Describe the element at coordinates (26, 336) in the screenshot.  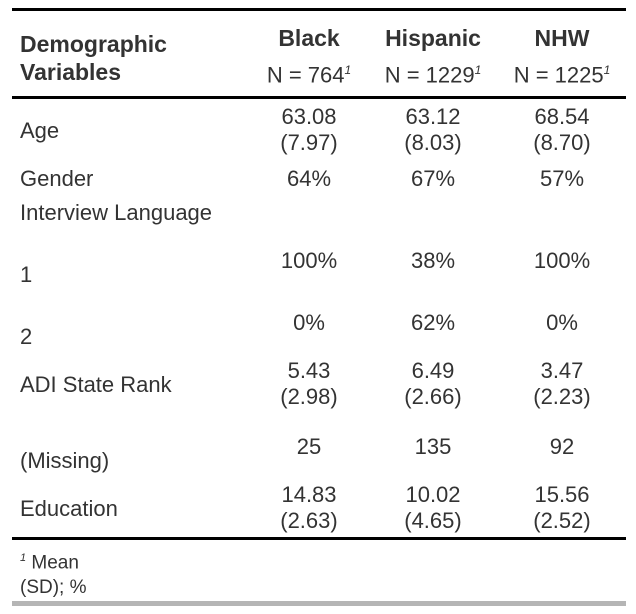
I see `row-label-language-2: 2` at that location.